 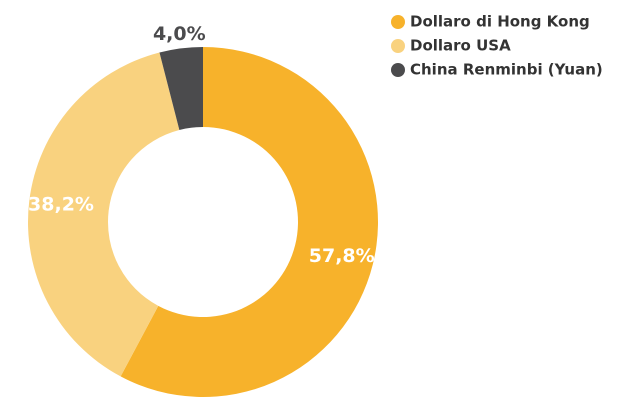 I want to click on donut-slice, so click(x=181, y=88).